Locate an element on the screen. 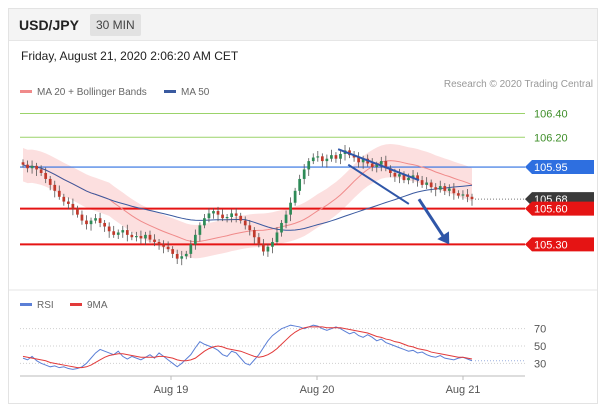 Image resolution: width=604 pixels, height=410 pixels. ma9-swatch is located at coordinates (76, 304).